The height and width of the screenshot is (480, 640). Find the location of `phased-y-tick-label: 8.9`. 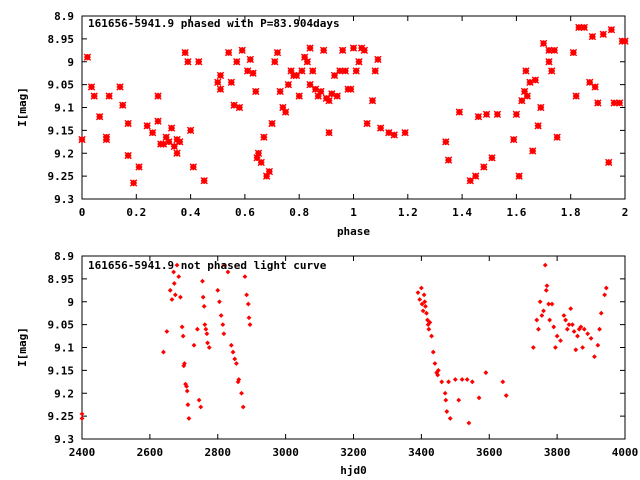

phased-y-tick-label: 8.9 is located at coordinates (64, 16).